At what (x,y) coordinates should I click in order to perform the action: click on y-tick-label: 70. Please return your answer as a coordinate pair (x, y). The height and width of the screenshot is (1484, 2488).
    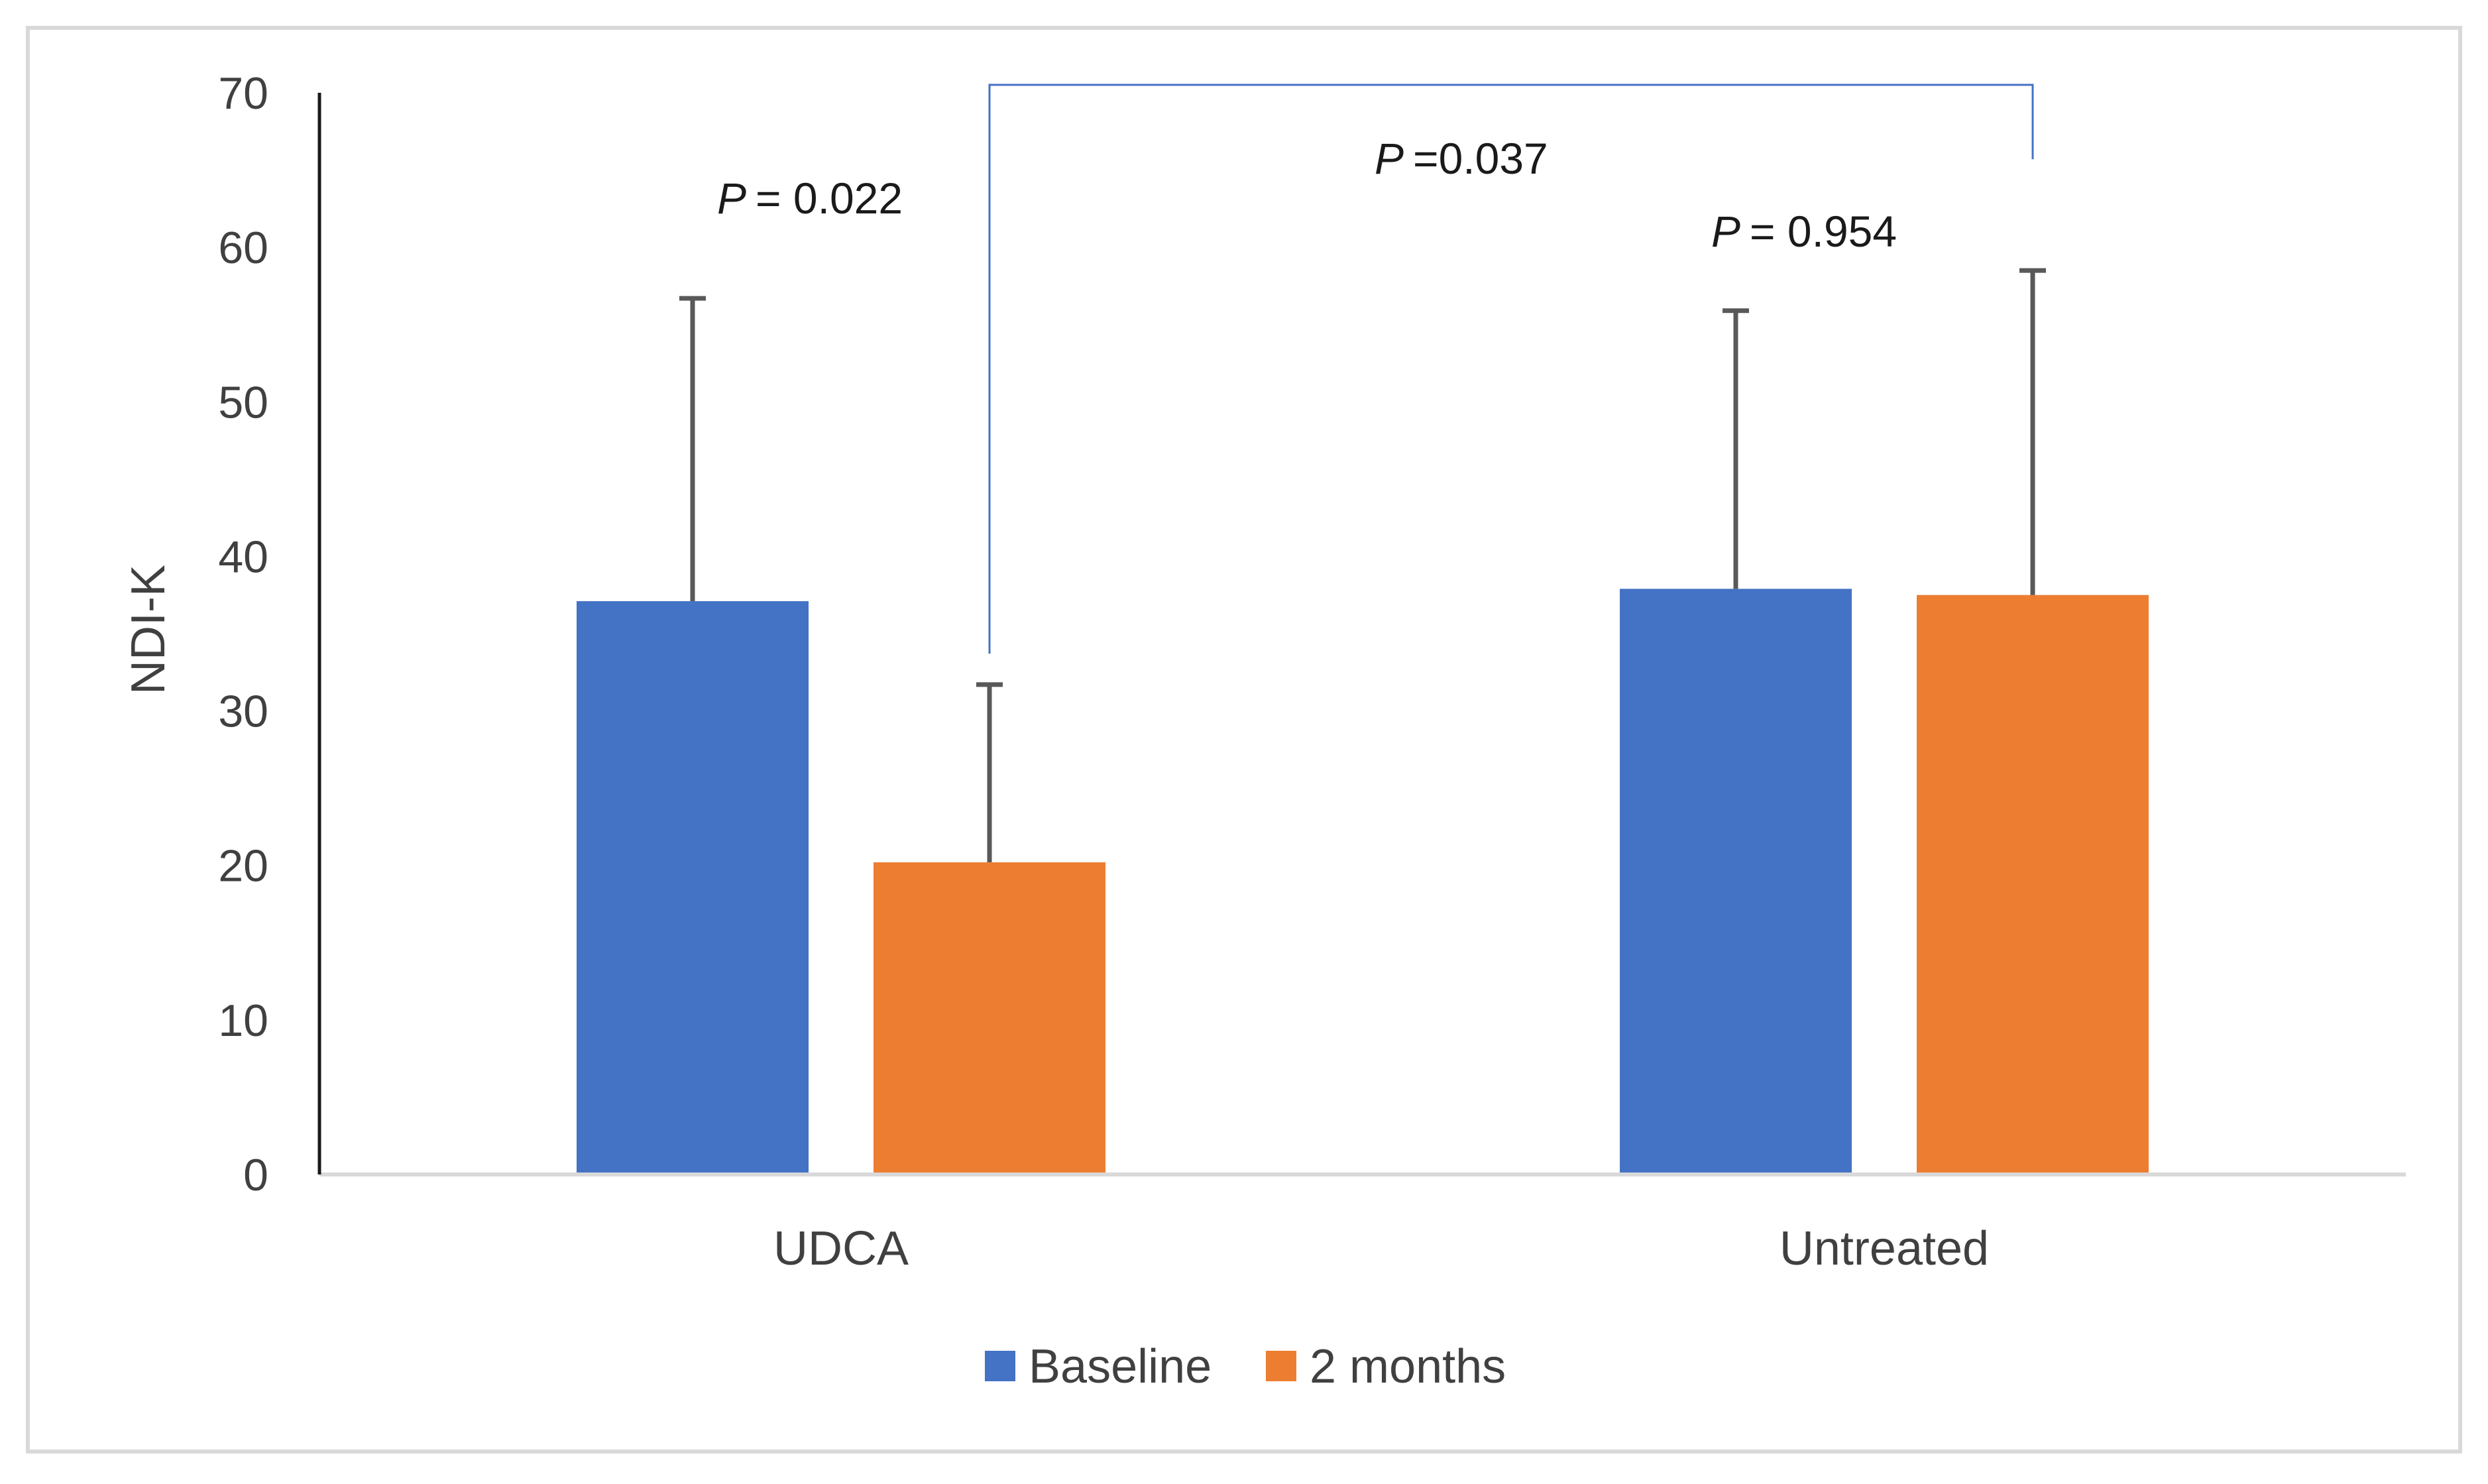
    Looking at the image, I should click on (243, 93).